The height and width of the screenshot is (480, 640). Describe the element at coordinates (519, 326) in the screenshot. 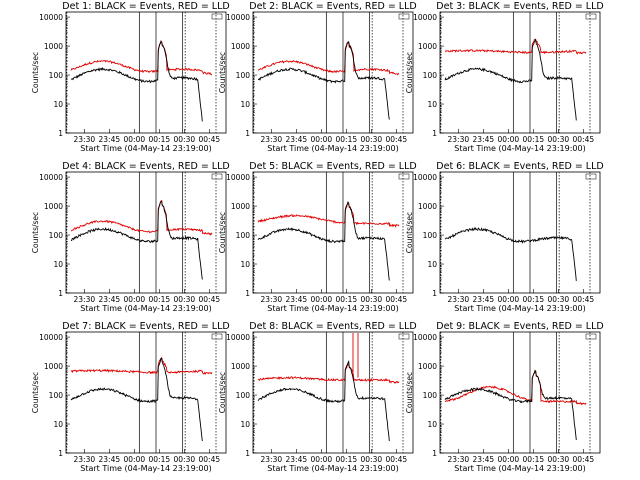

I see `chart-title: Det 9: BLACK = Events, RED = LLD` at that location.